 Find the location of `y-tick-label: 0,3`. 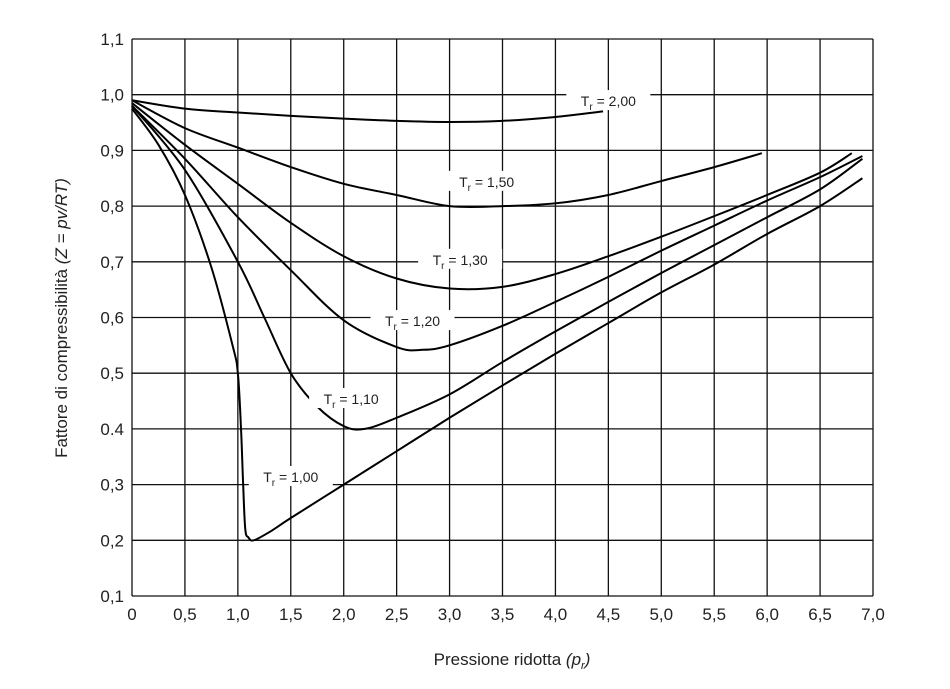

y-tick-label: 0,3 is located at coordinates (112, 485).